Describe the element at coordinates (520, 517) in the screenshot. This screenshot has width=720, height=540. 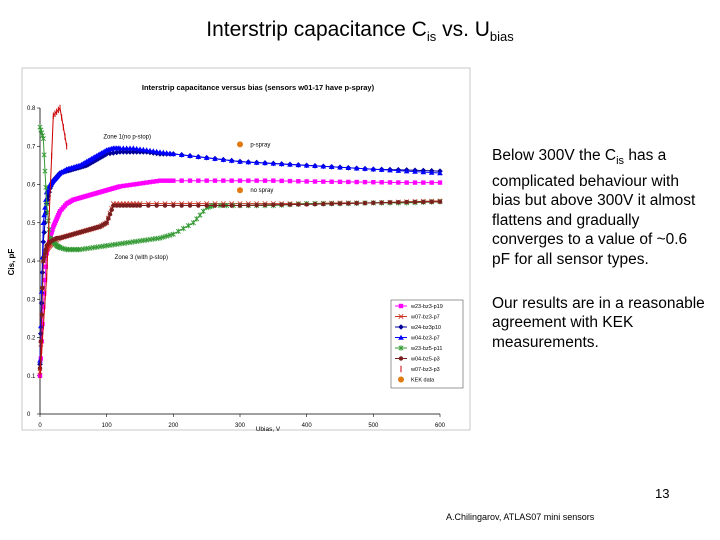
I see `footer-credit: A.Chilingarov, ATLAS07 mini sensors` at that location.